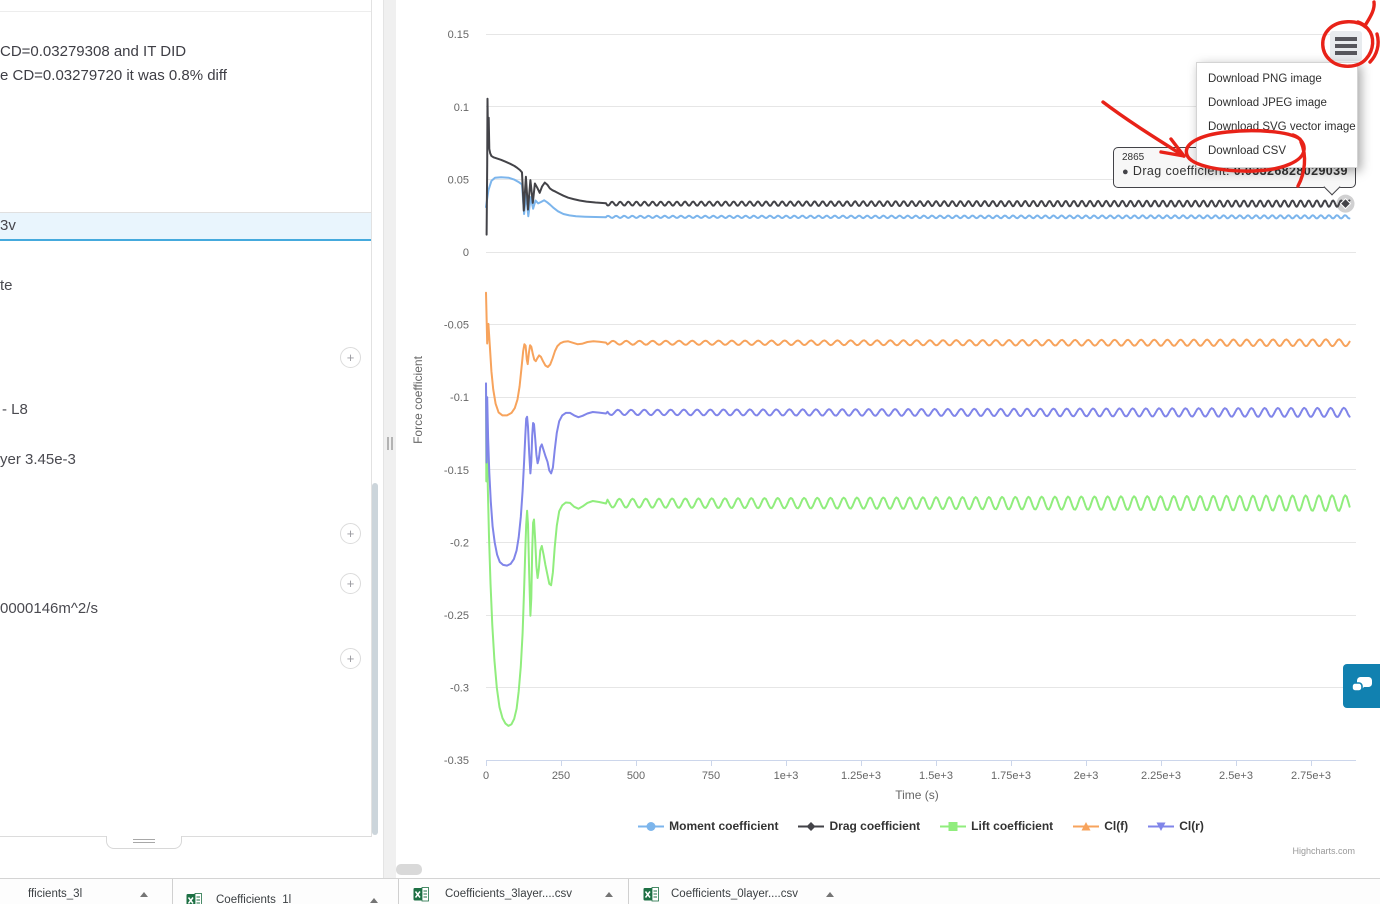  Describe the element at coordinates (1282, 127) in the screenshot. I see `menu-item-download-svg-vector-image: Download SVG vector image` at that location.